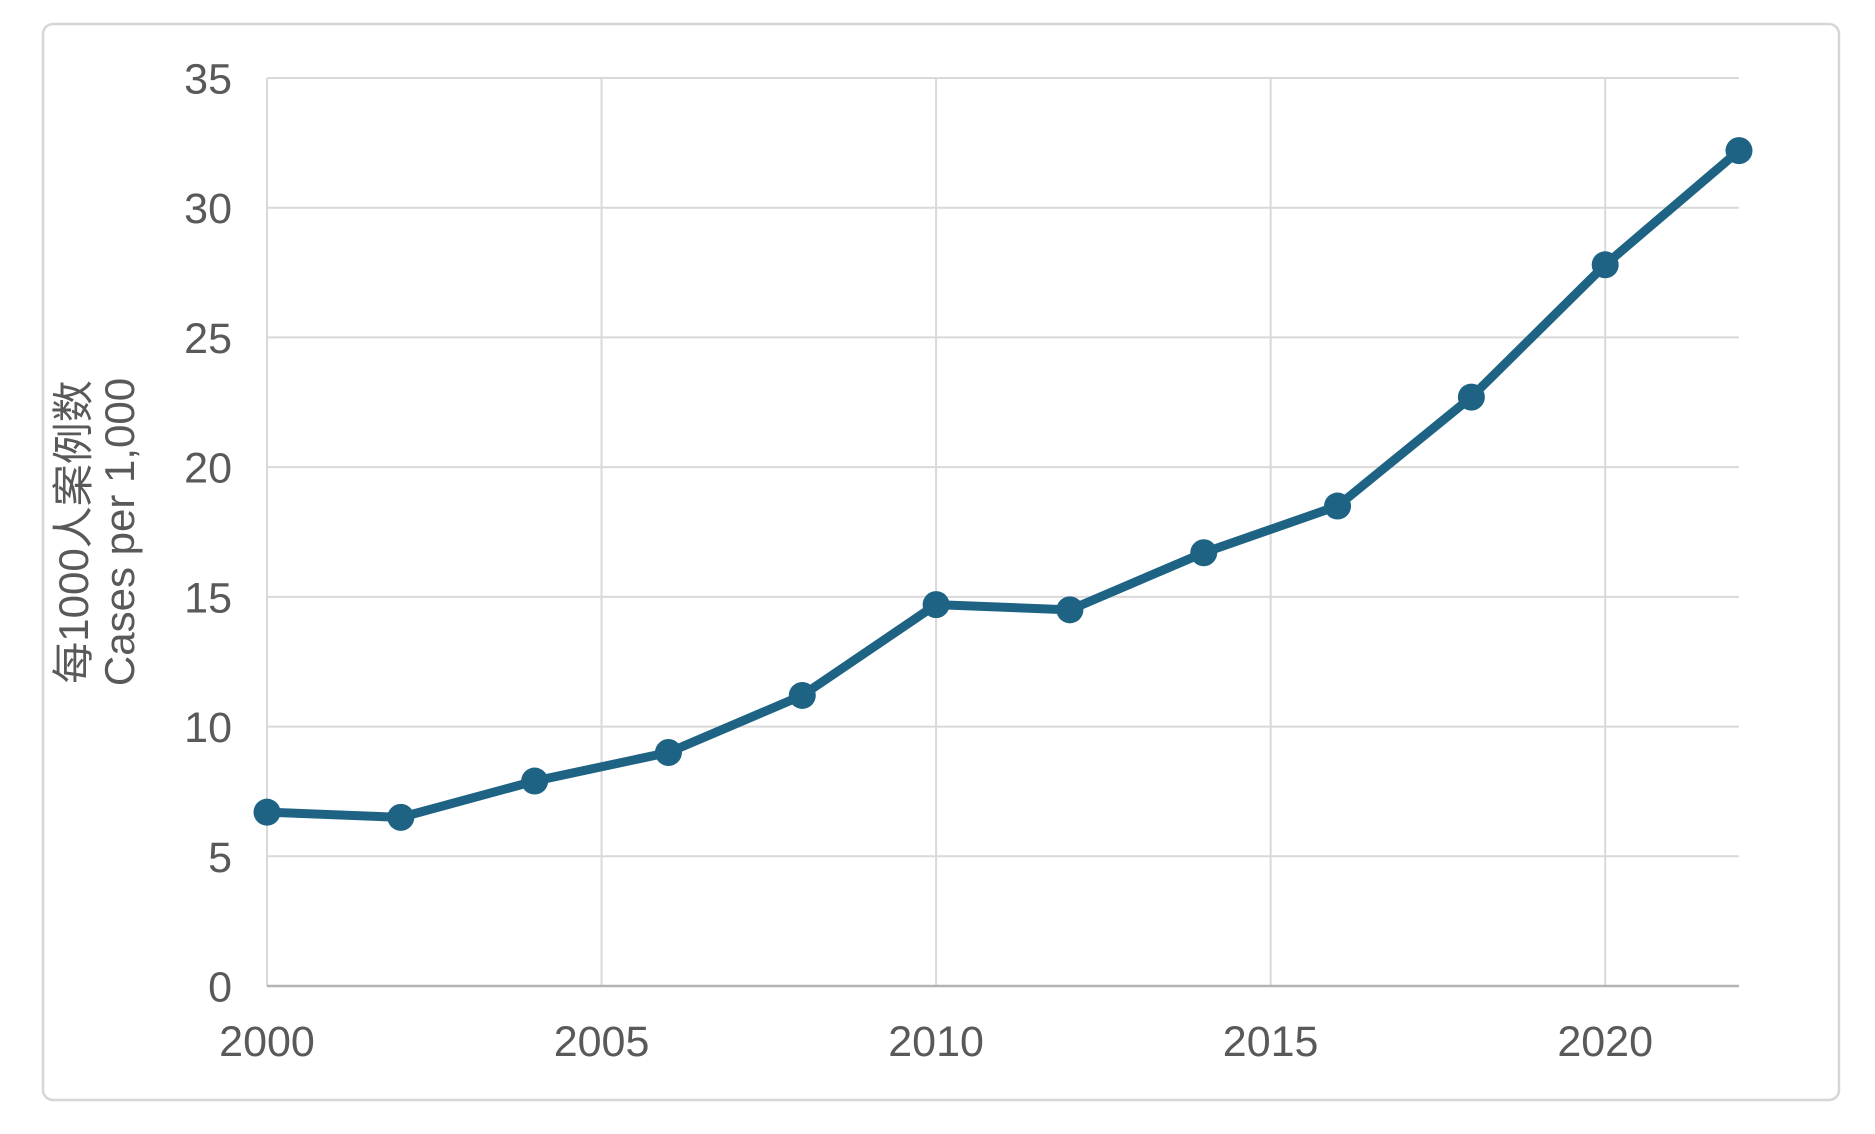 This screenshot has width=1875, height=1134. What do you see at coordinates (936, 605) in the screenshot?
I see `data-point-2010` at bounding box center [936, 605].